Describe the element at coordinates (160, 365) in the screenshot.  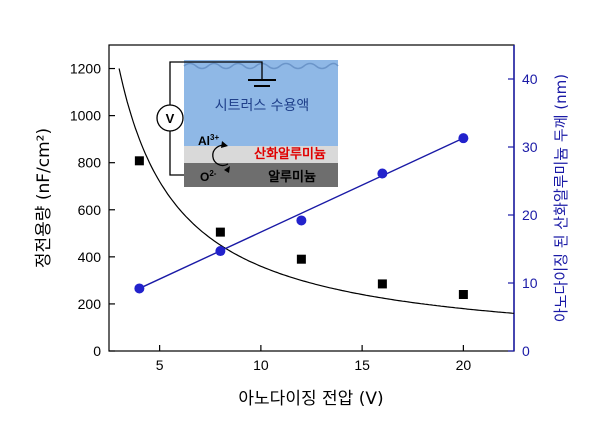
I see `x-tick-label: 5` at that location.